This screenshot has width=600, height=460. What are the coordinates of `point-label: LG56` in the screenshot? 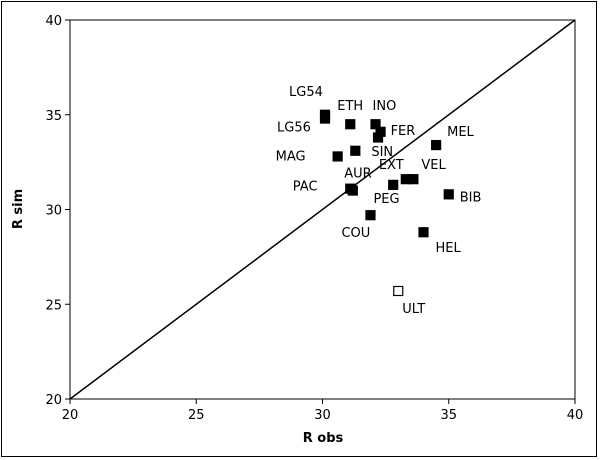 It's located at (294, 128).